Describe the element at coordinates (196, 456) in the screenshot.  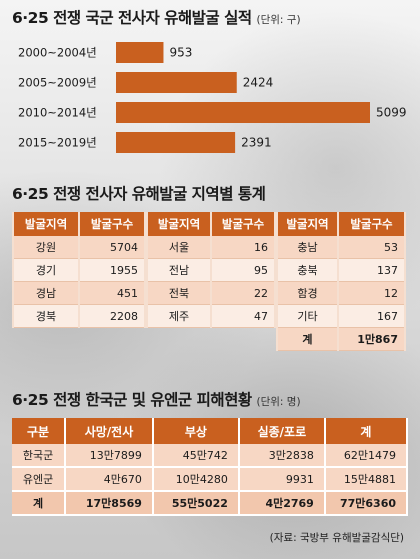
I see `value-cell: 45만742` at that location.